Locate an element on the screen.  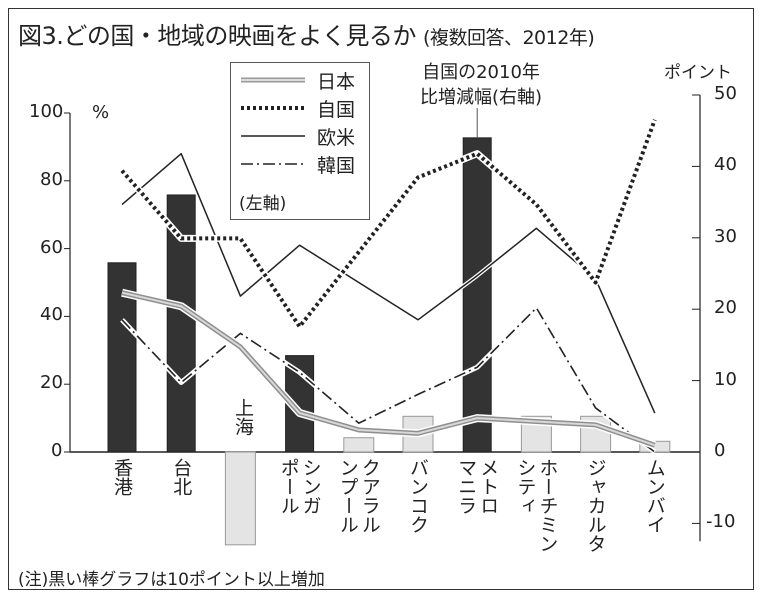
legend-item-home: 自国 is located at coordinates (303, 108).